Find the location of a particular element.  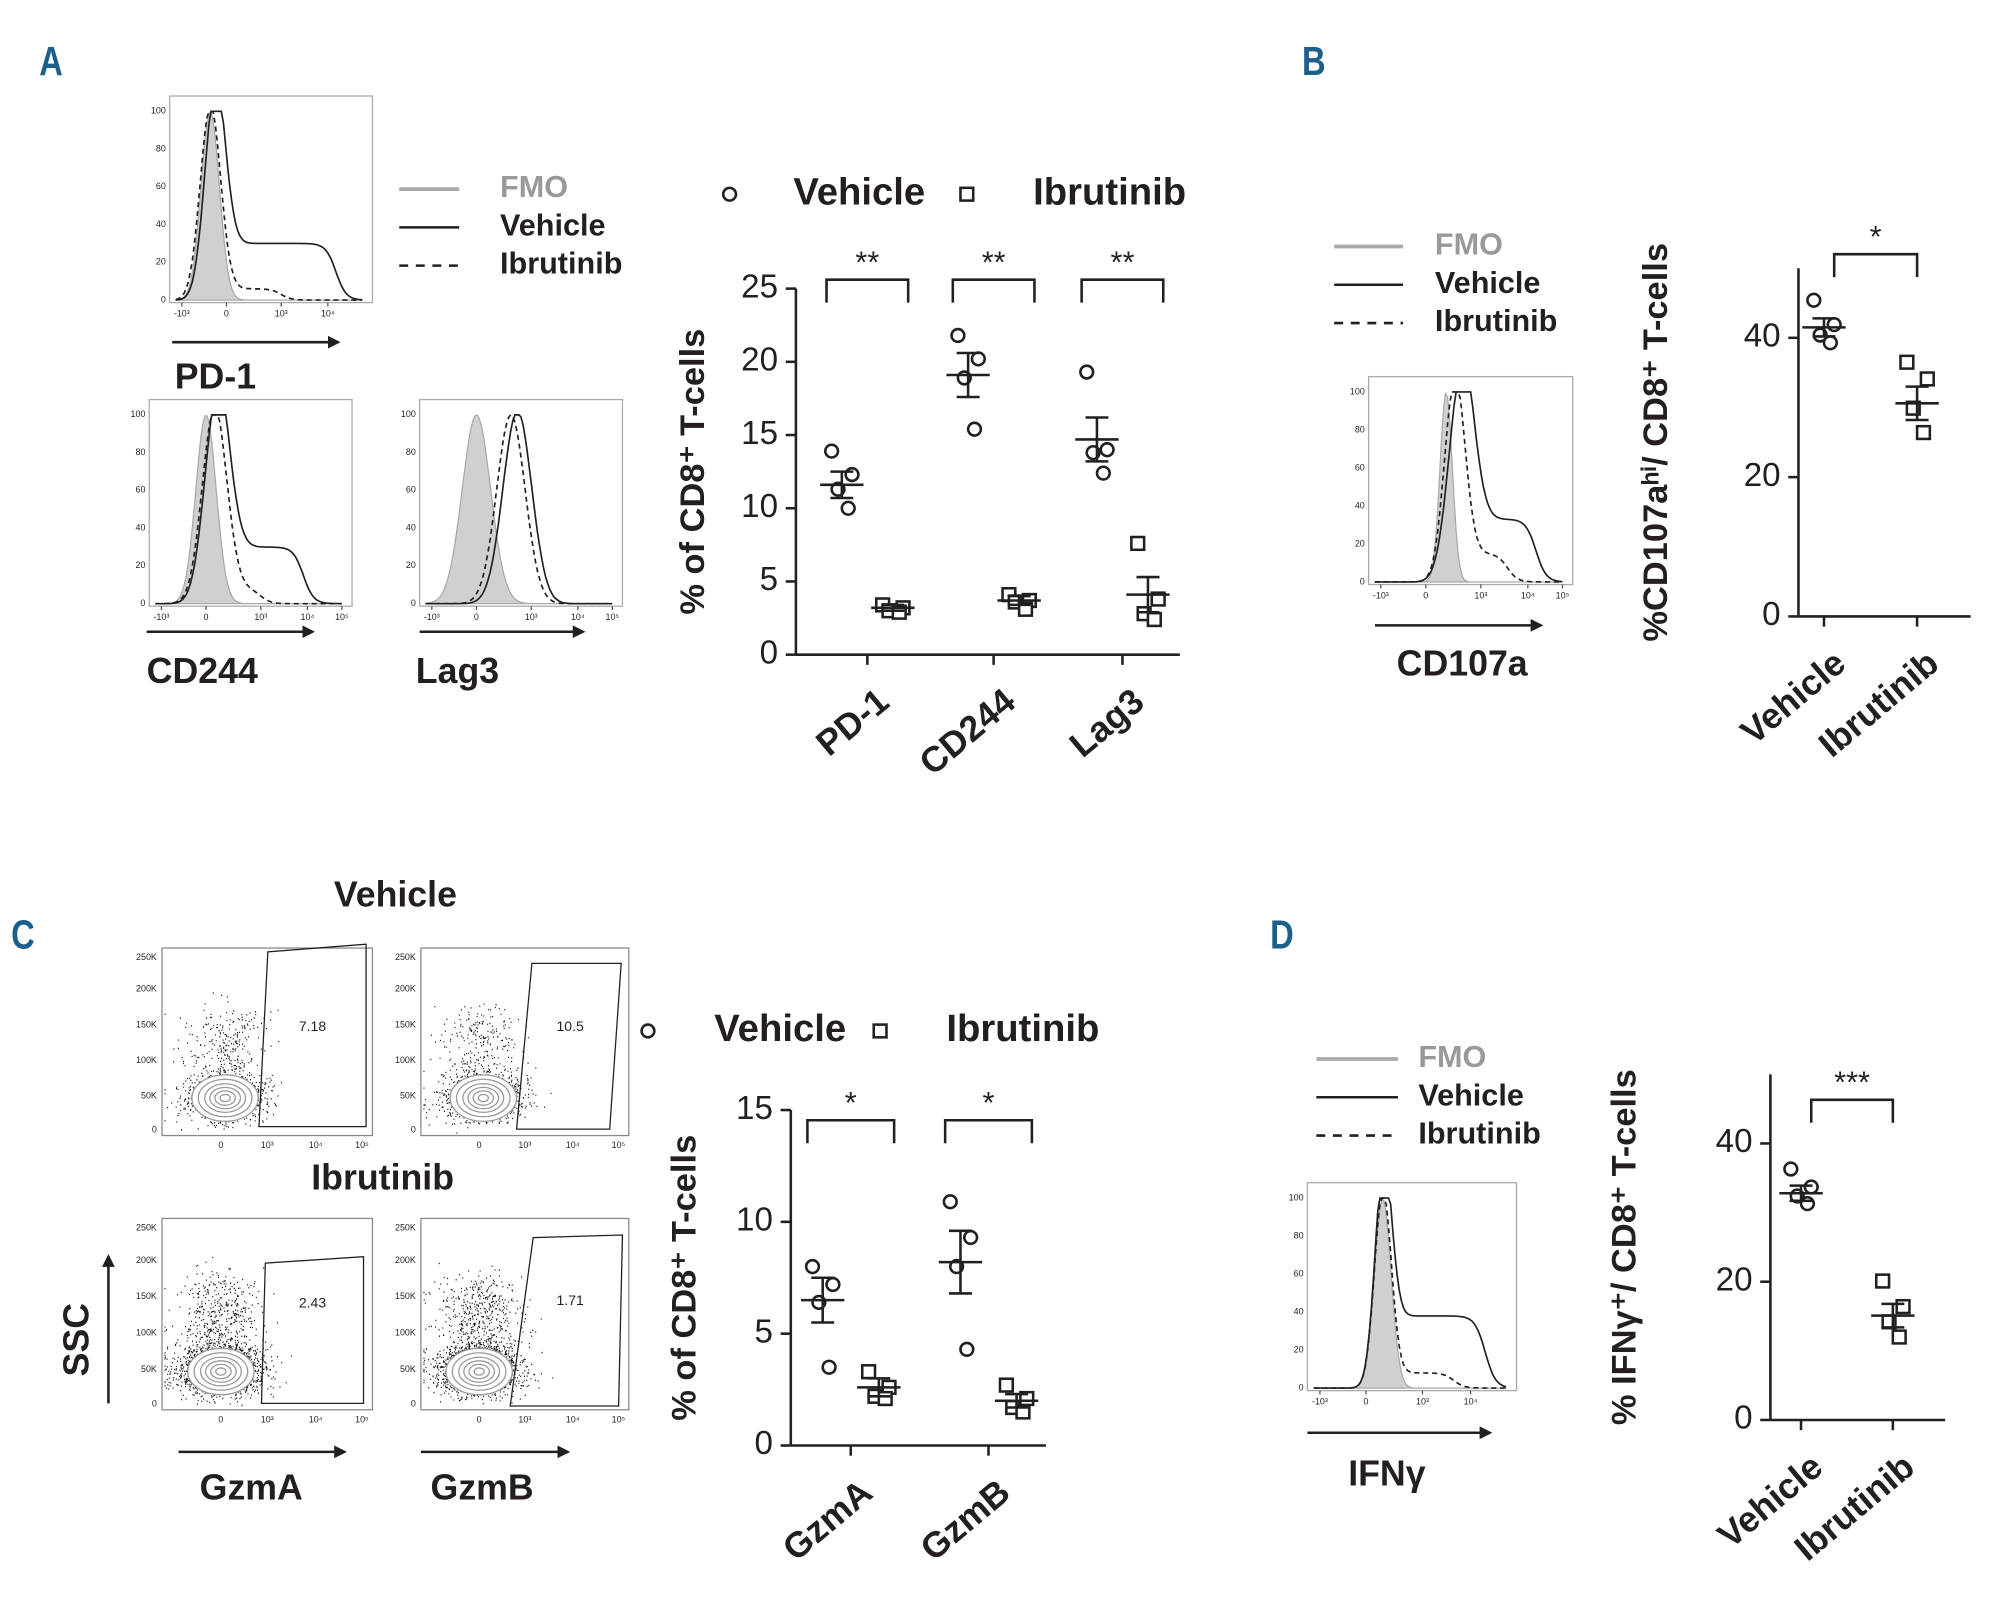

histogram-y-tick: 20 is located at coordinates (140, 565).